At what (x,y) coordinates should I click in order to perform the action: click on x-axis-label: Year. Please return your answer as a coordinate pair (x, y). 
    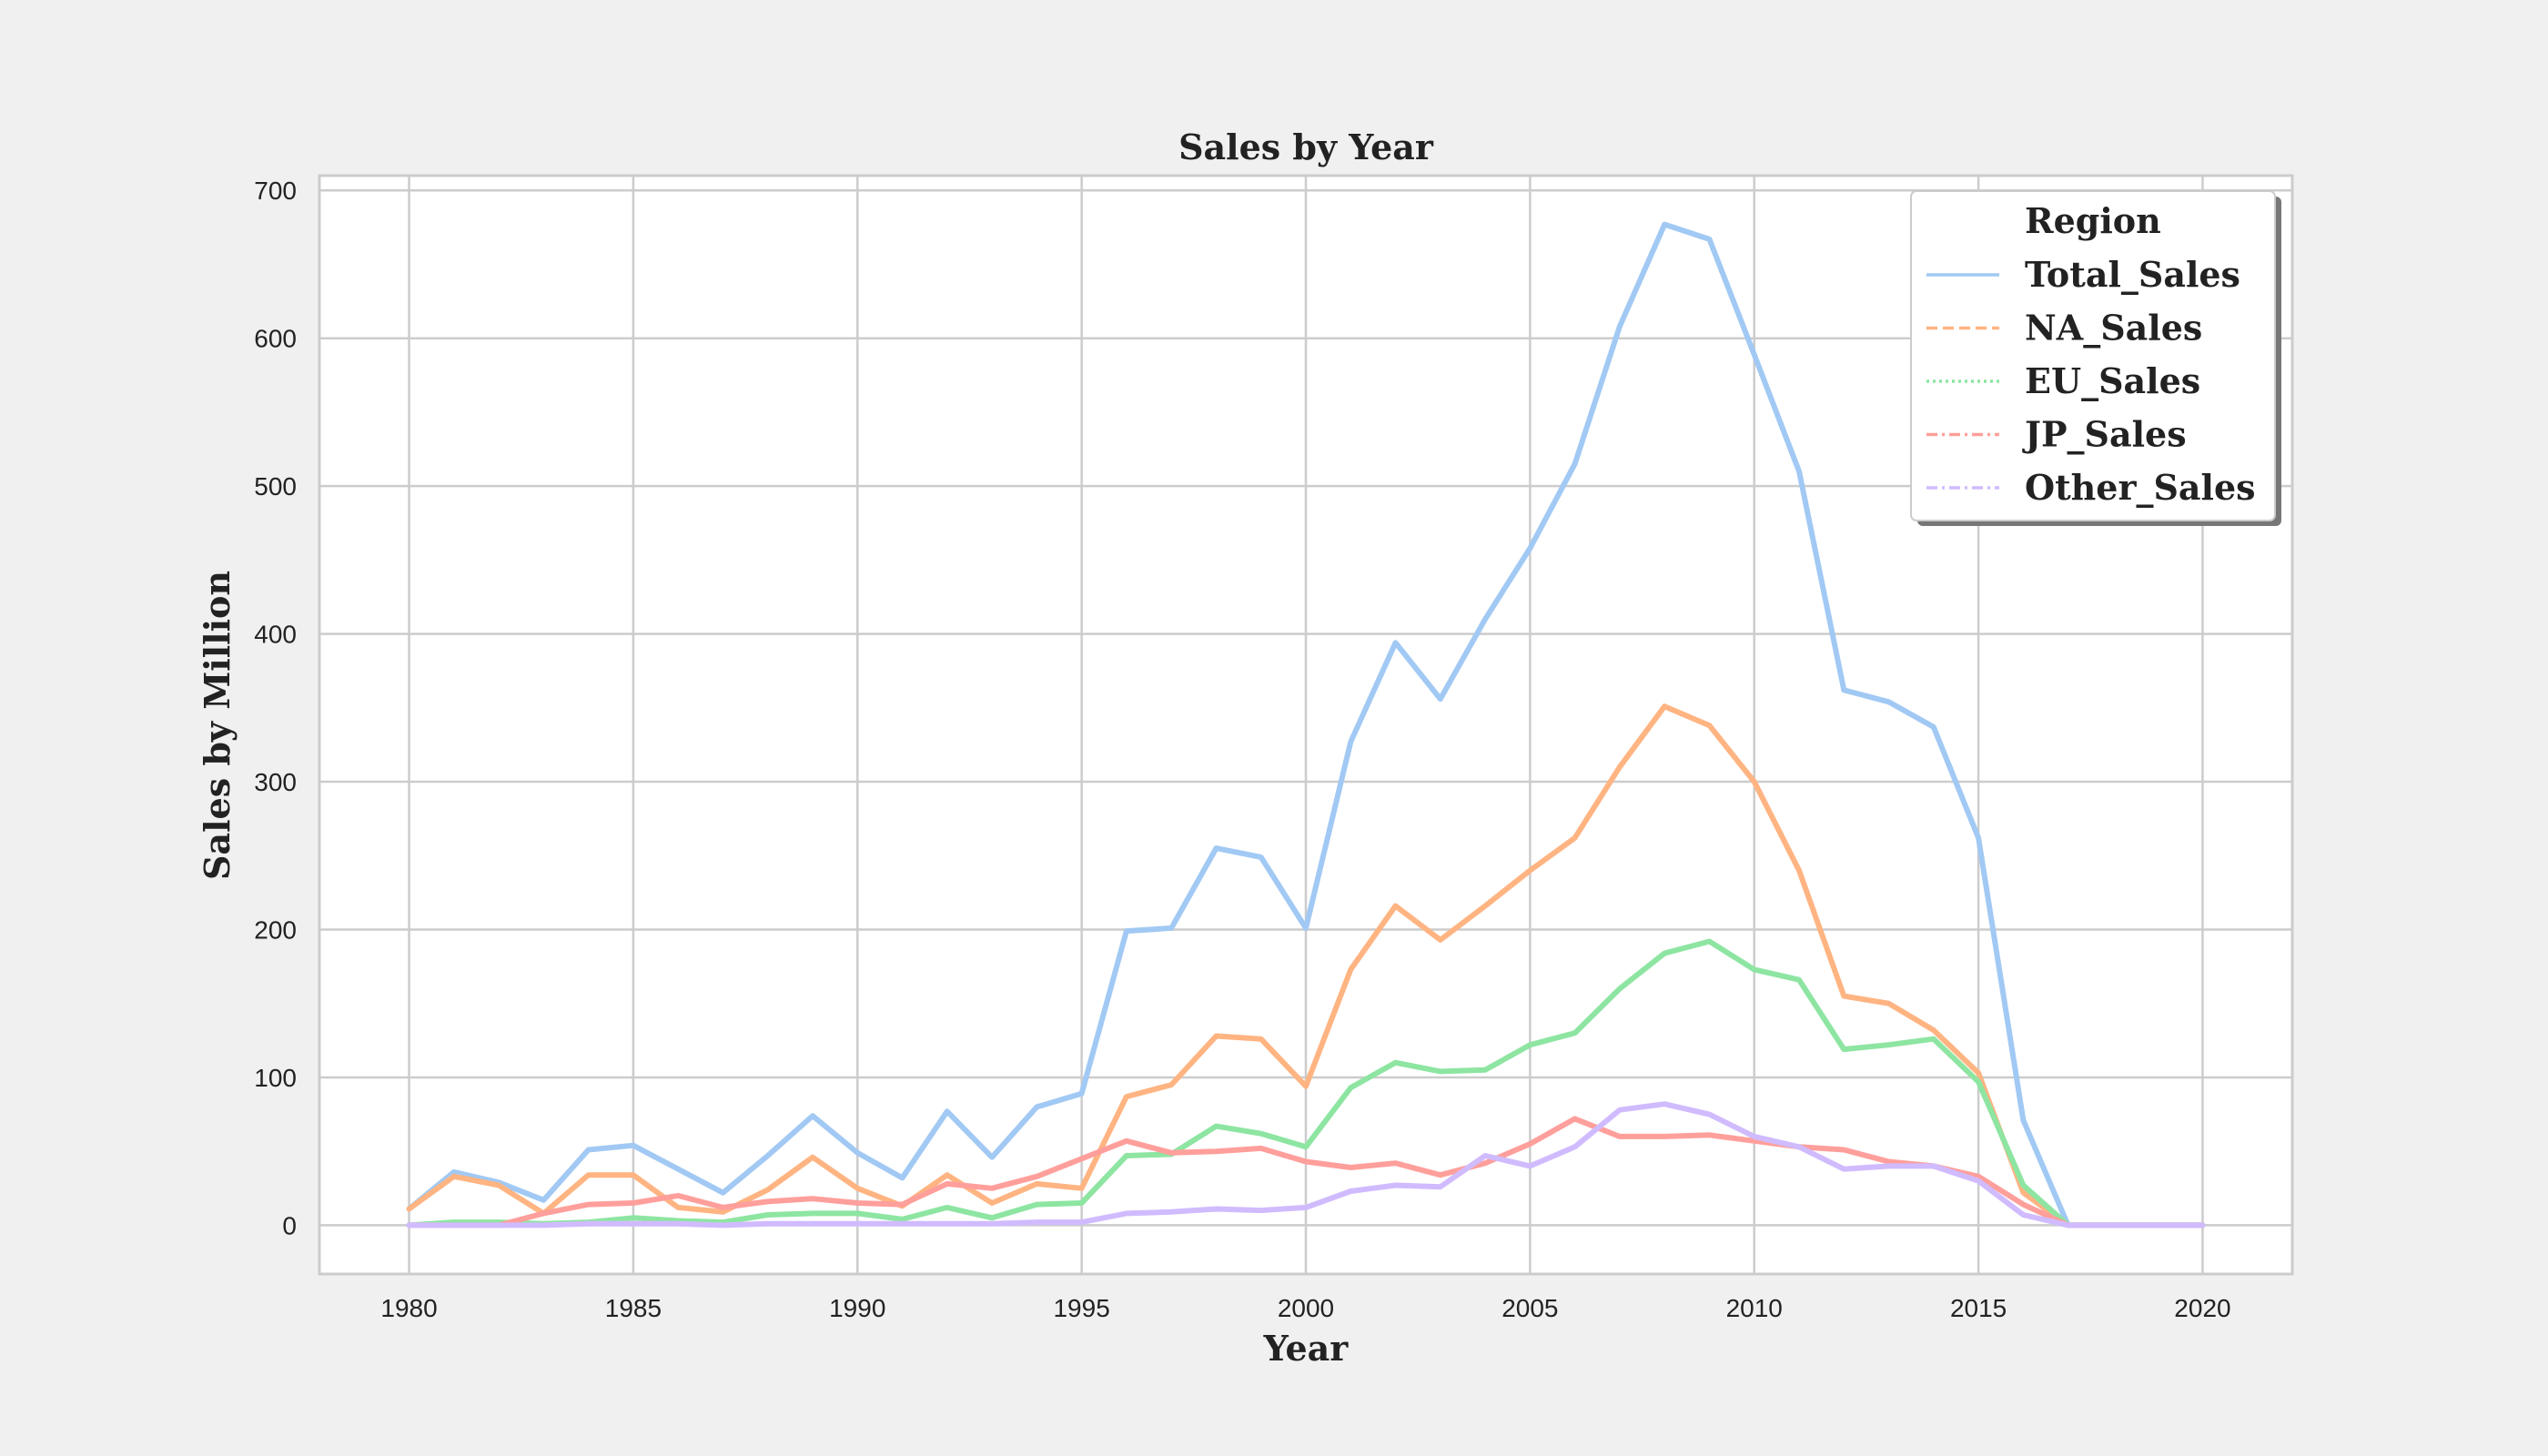
    Looking at the image, I should click on (1306, 1349).